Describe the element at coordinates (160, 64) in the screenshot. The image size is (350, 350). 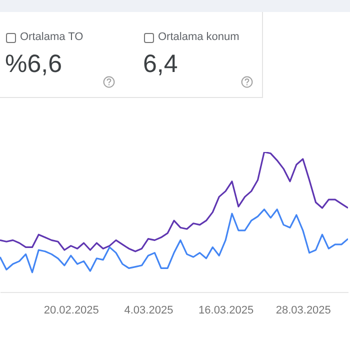
I see `text: 6,4` at that location.